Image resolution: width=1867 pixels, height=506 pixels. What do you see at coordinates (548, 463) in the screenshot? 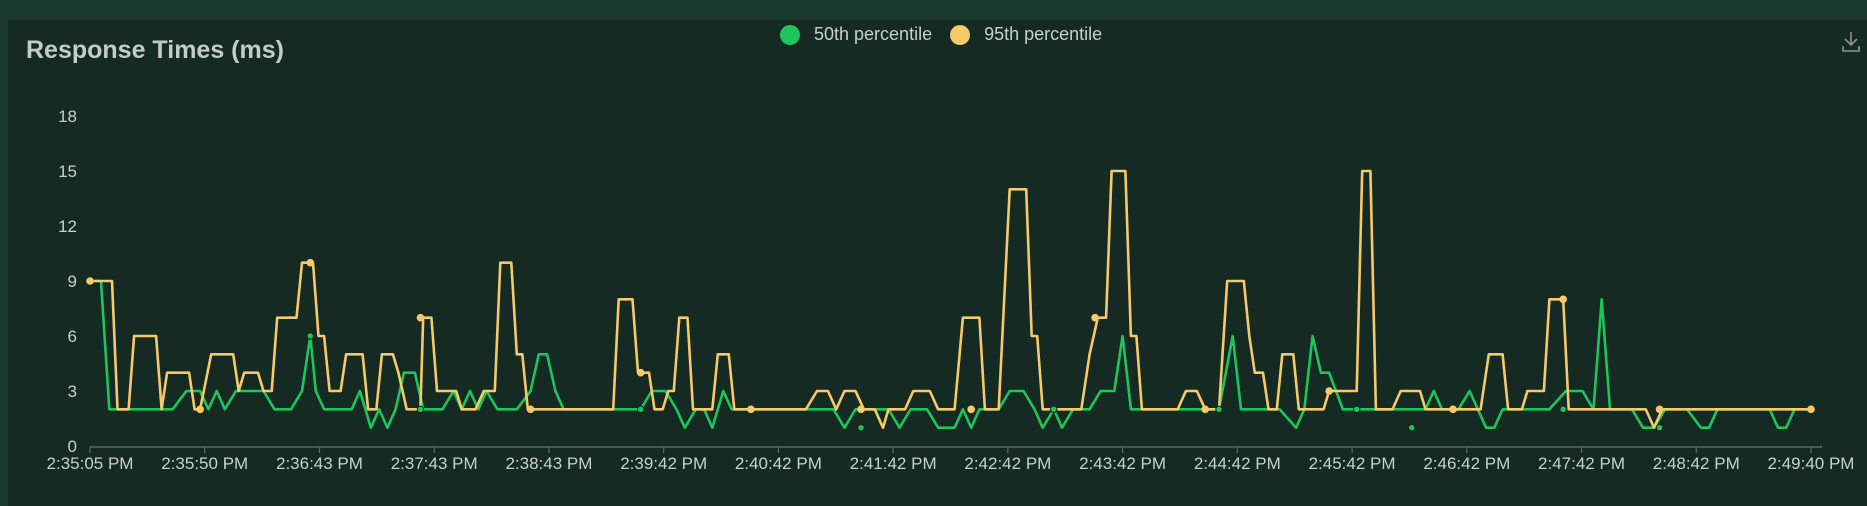
I see `x-tick-label: 2:38:43 PM` at bounding box center [548, 463].